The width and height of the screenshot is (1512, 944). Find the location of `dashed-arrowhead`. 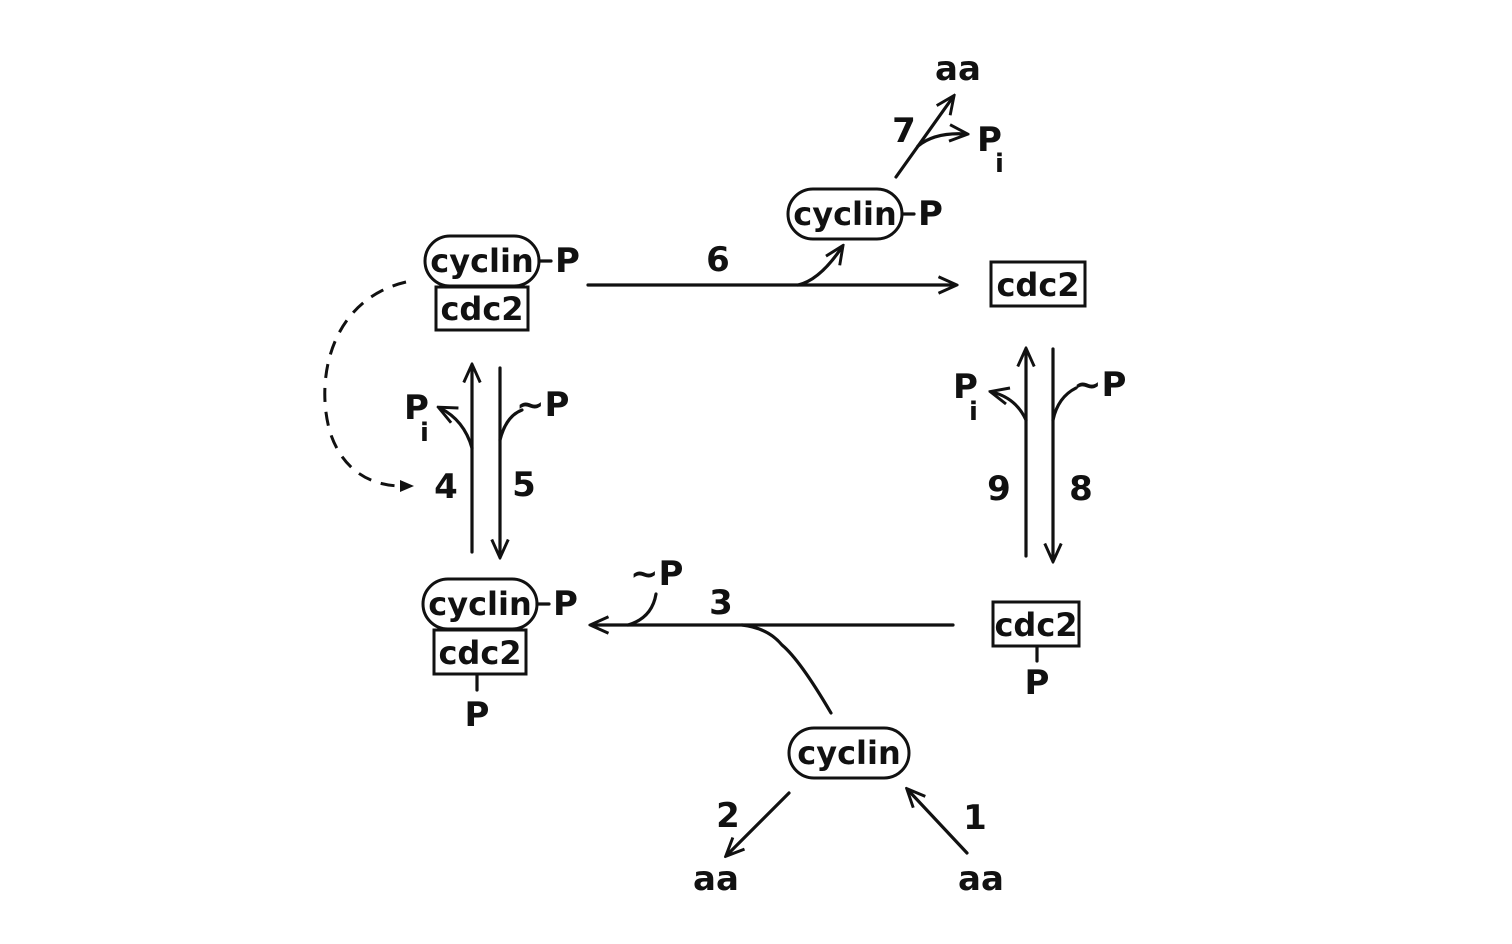

dashed-arrowhead is located at coordinates (407, 486).